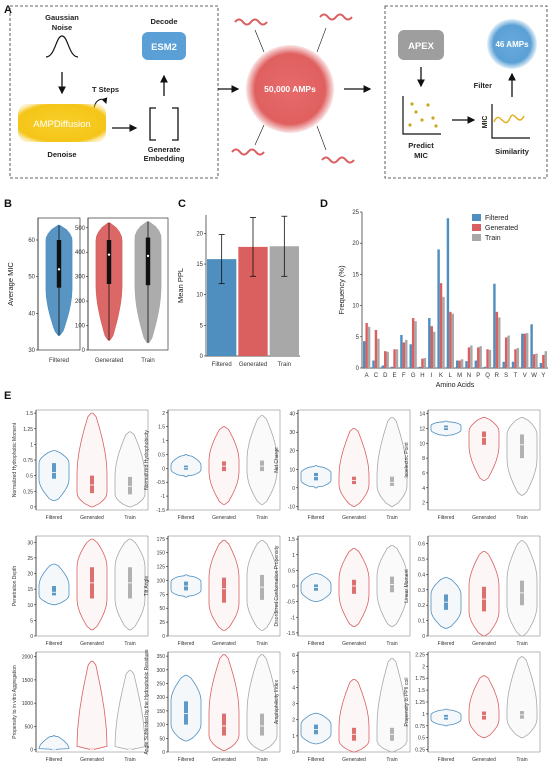  Describe the element at coordinates (161, 726) in the screenshot. I see `panel-e-y-tick-label: 100` at that location.